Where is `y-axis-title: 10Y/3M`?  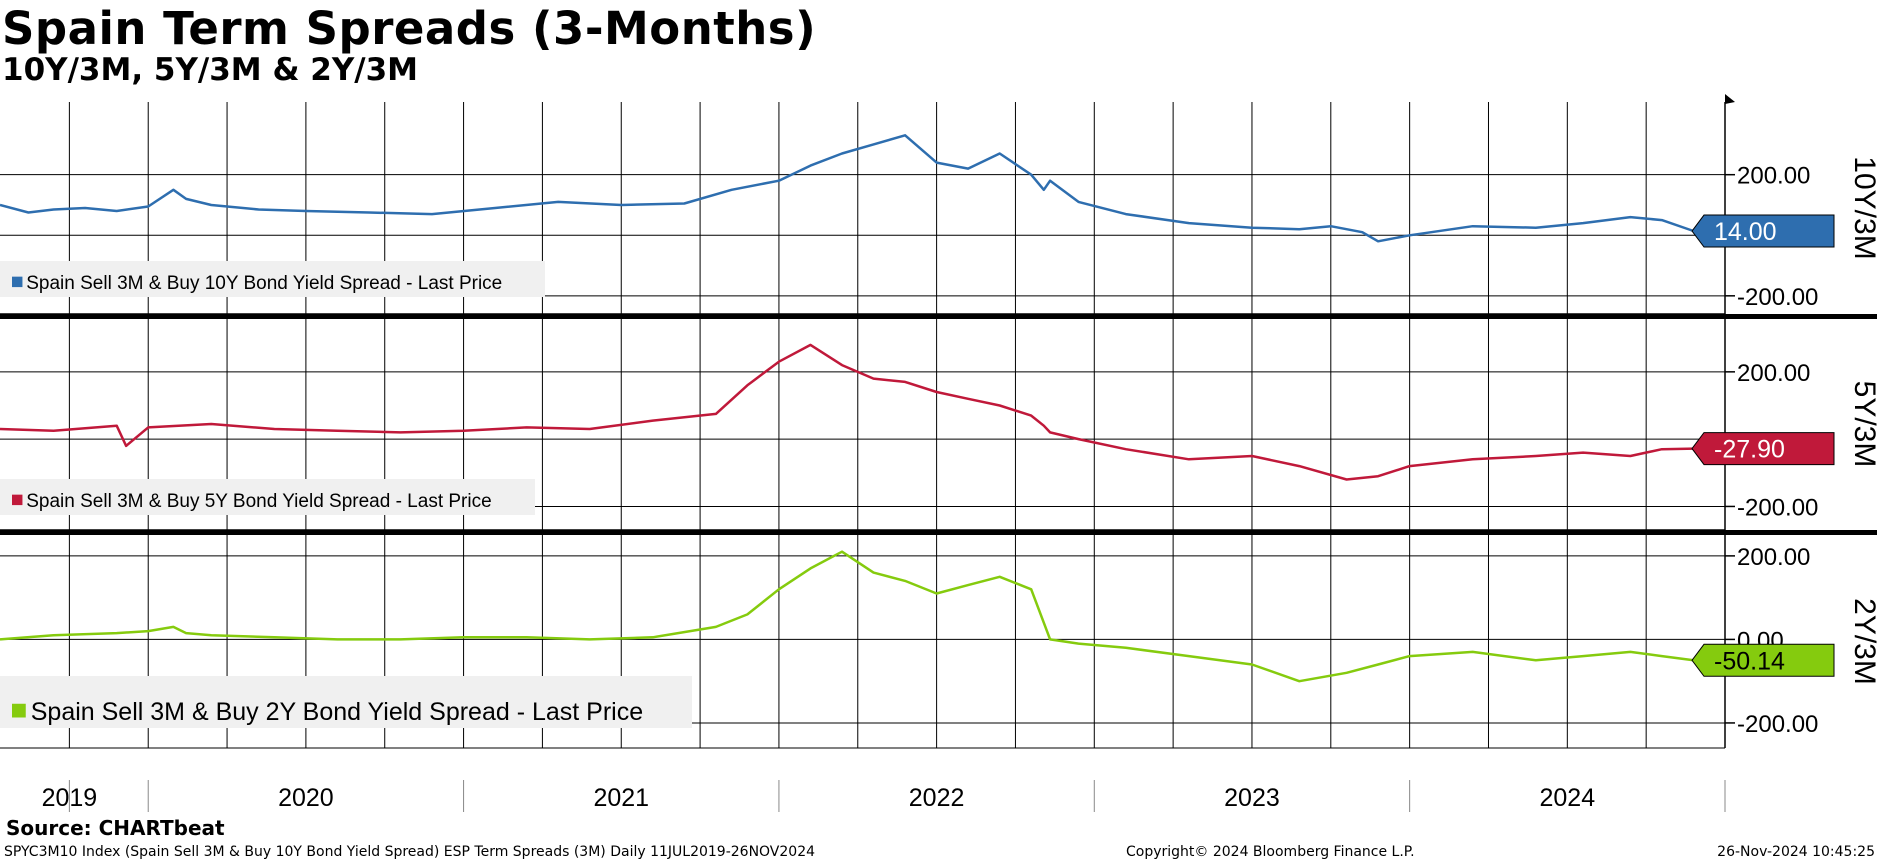
y-axis-title: 10Y/3M is located at coordinates (1862, 207).